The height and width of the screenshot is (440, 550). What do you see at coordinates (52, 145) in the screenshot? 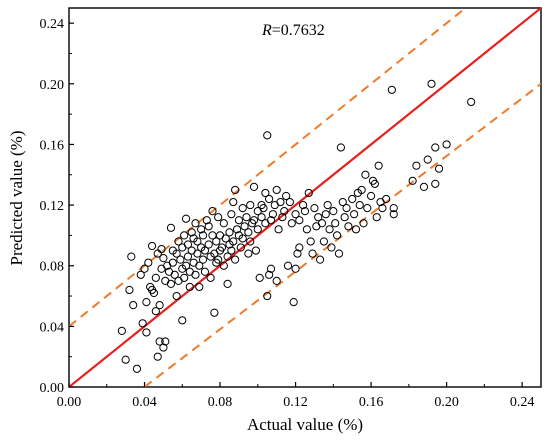
I see `y-tick-label: 0.16` at bounding box center [52, 145].